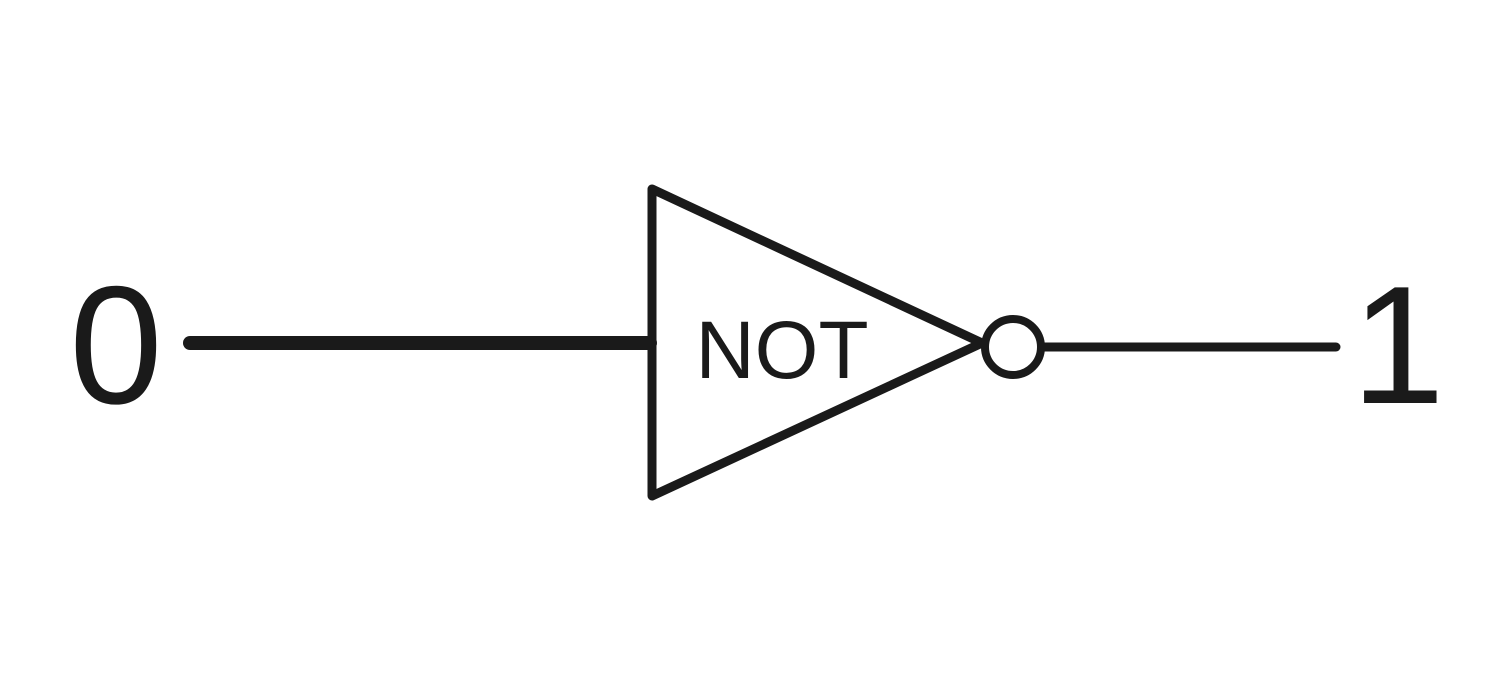 The height and width of the screenshot is (695, 1510). What do you see at coordinates (1013, 347) in the screenshot?
I see `inversion-bubble` at bounding box center [1013, 347].